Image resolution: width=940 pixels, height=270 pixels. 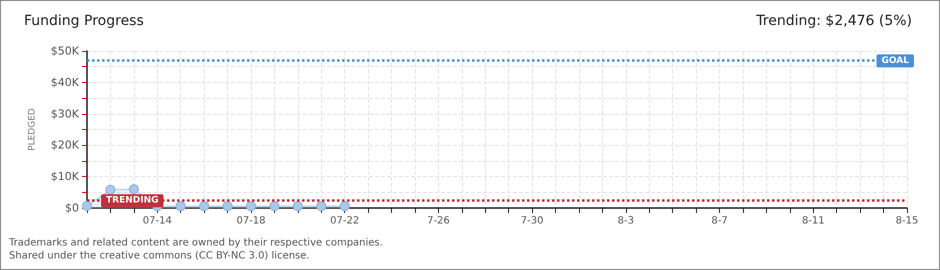 What do you see at coordinates (65, 145) in the screenshot?
I see `y-tick-label: $20K` at bounding box center [65, 145].